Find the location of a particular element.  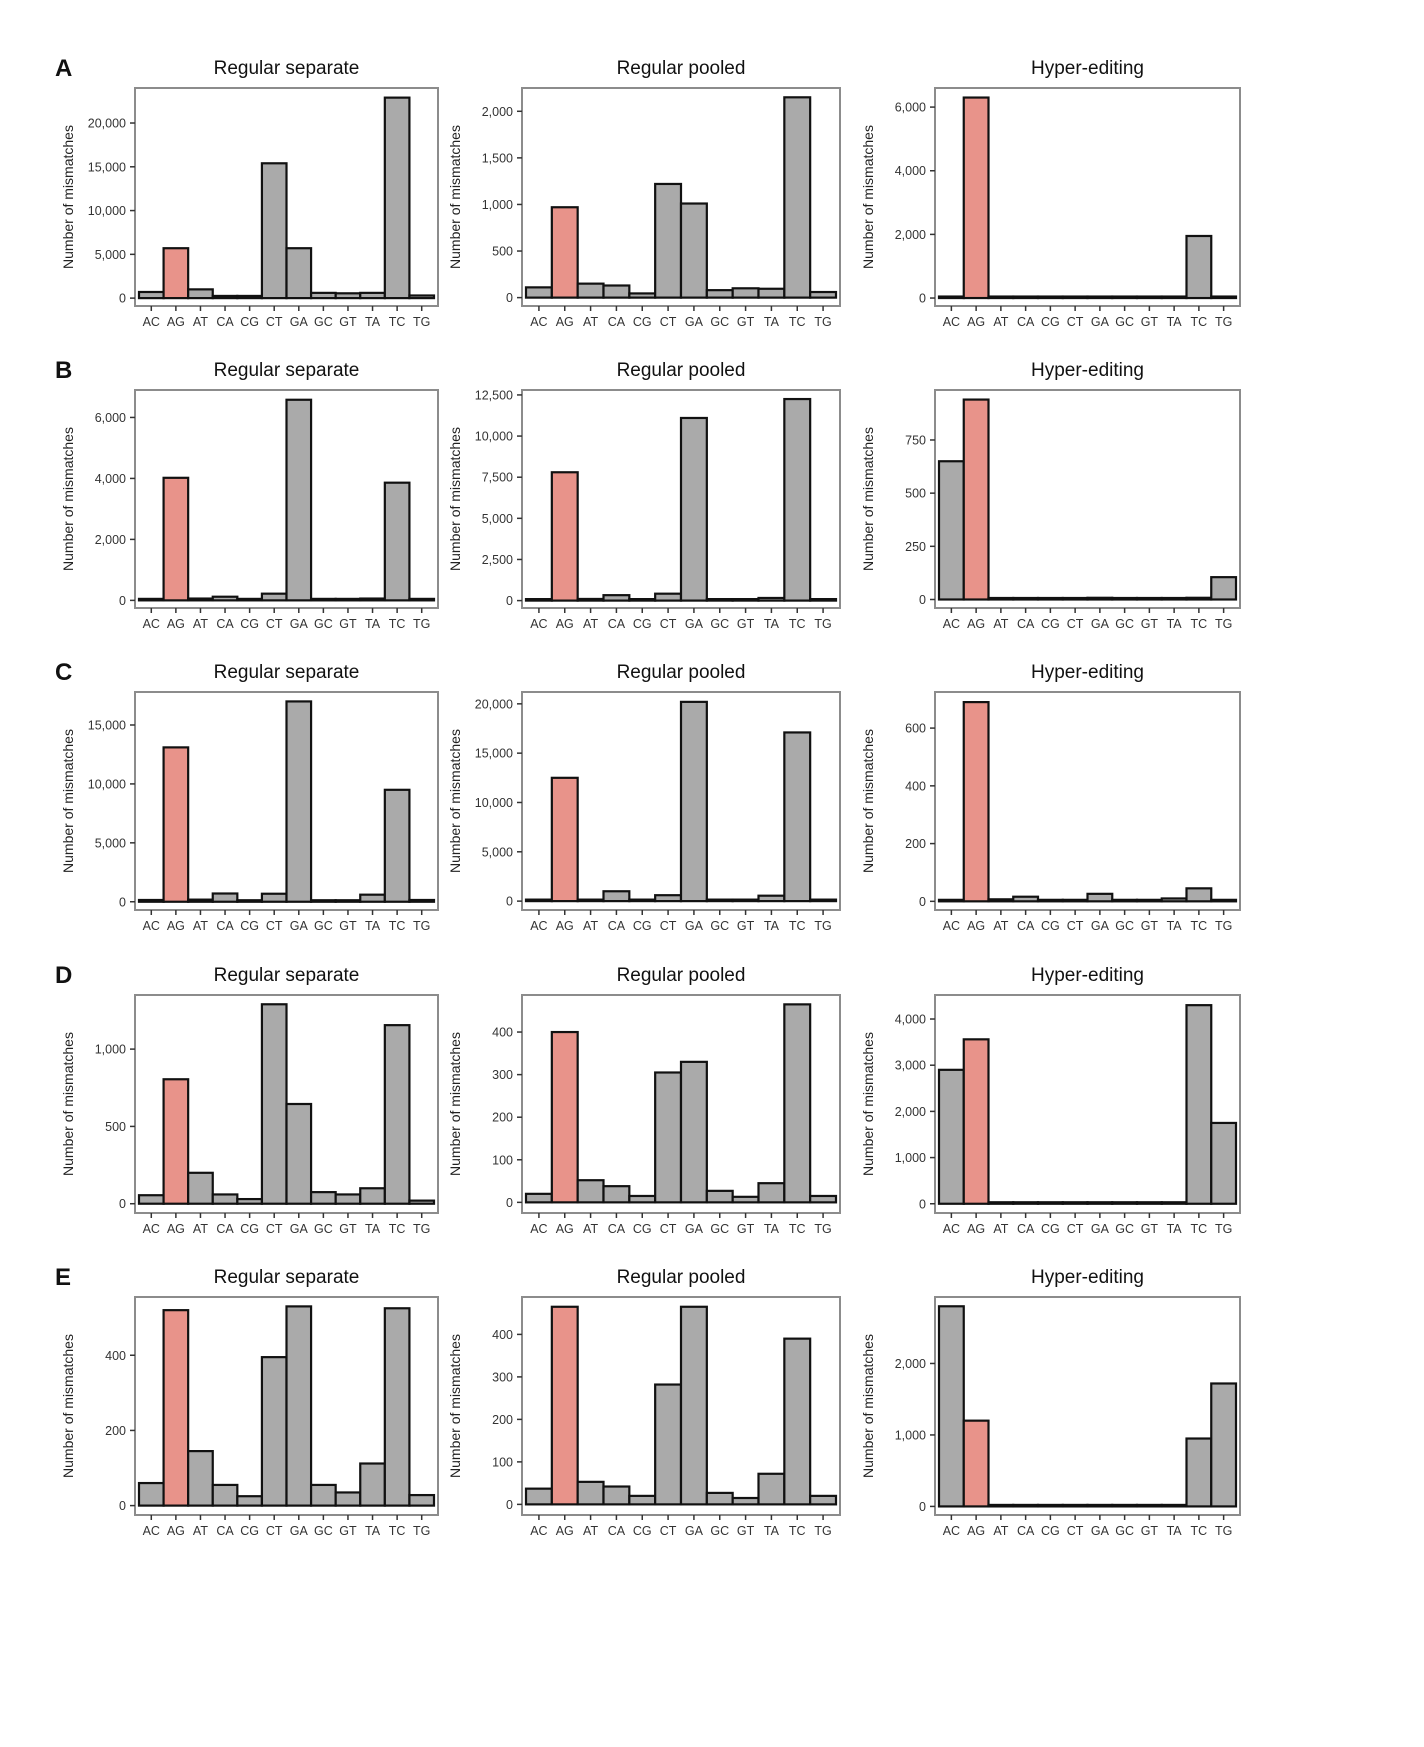

bar-TC is located at coordinates (397, 1114).